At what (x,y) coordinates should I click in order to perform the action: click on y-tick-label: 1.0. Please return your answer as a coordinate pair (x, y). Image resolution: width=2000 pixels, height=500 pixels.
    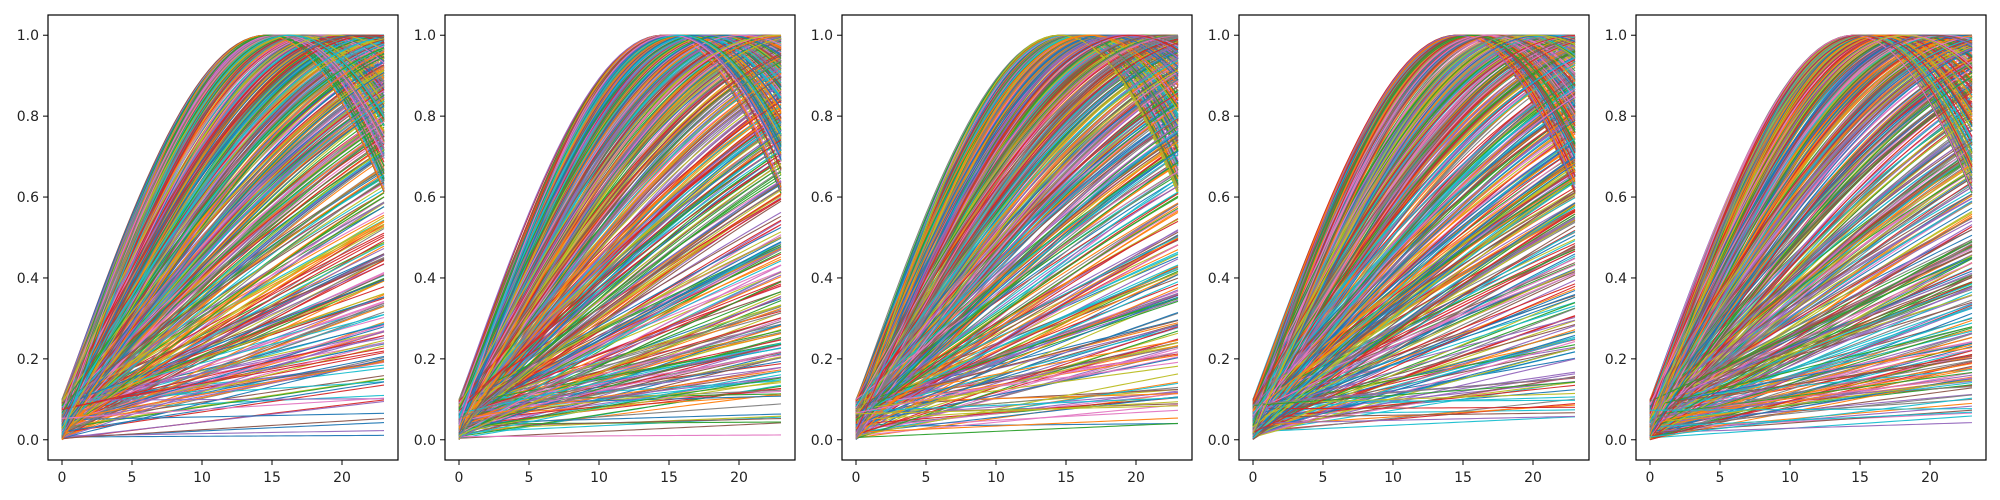
    Looking at the image, I should click on (28, 36).